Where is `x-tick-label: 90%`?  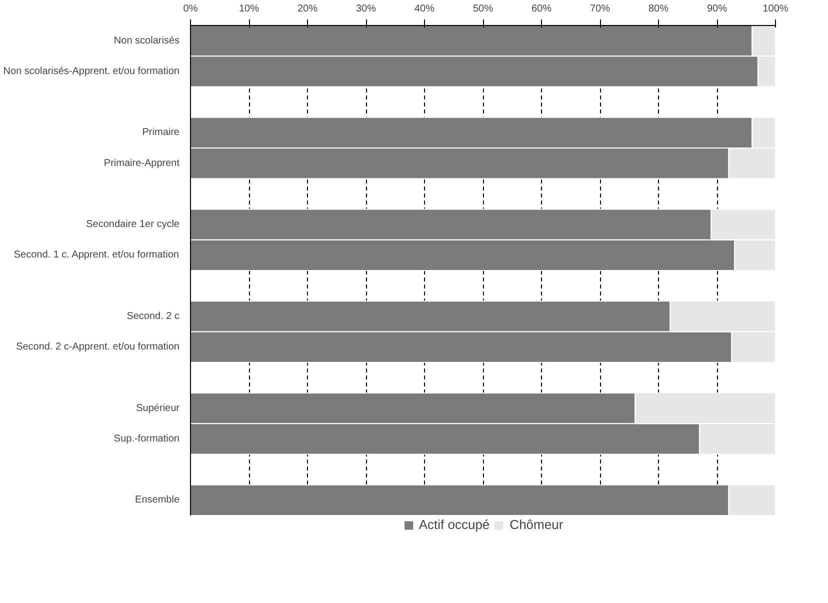
x-tick-label: 90% is located at coordinates (717, 9).